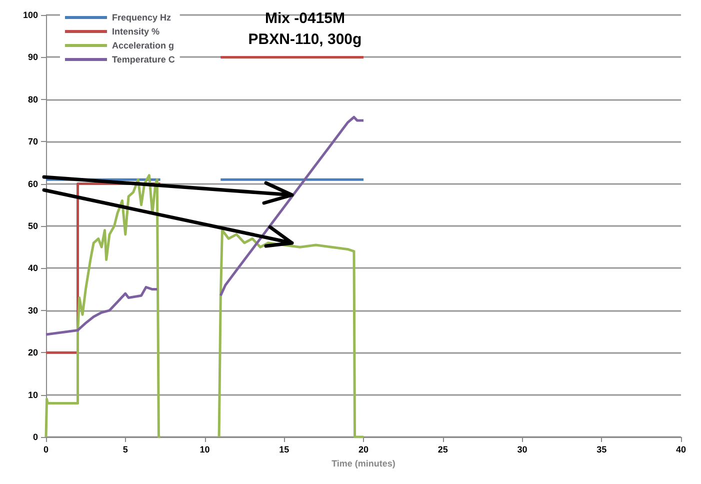 The height and width of the screenshot is (484, 701). Describe the element at coordinates (30, 15) in the screenshot. I see `y-tick-label: 100` at that location.